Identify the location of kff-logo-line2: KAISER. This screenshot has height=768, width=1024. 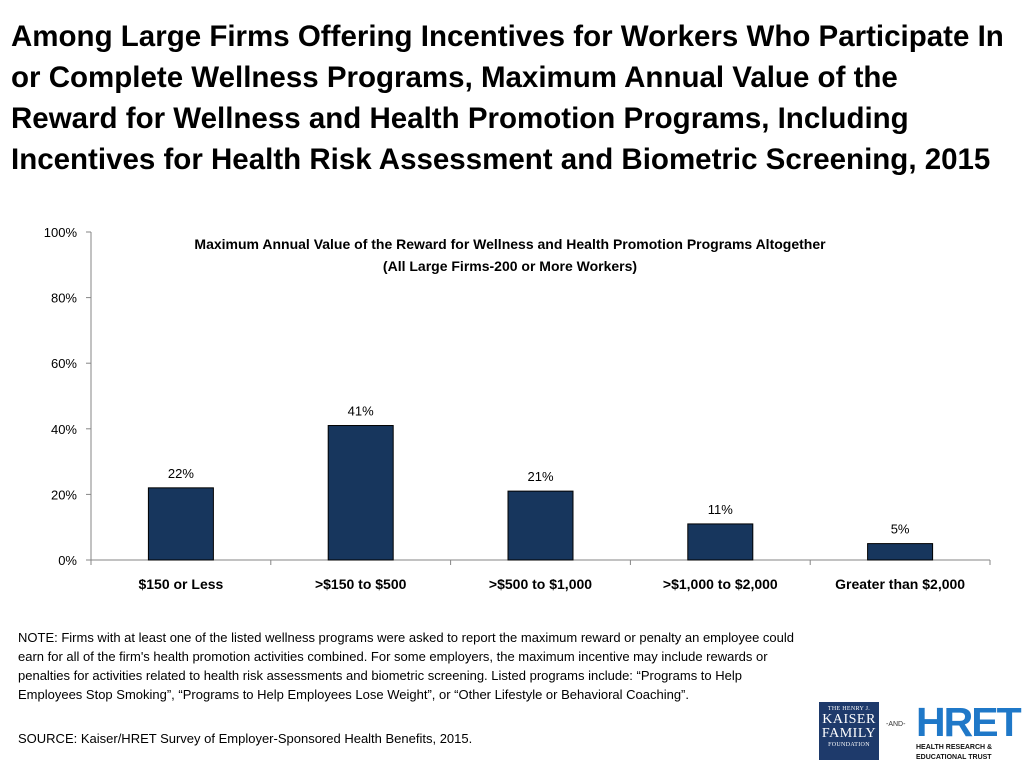
(849, 719).